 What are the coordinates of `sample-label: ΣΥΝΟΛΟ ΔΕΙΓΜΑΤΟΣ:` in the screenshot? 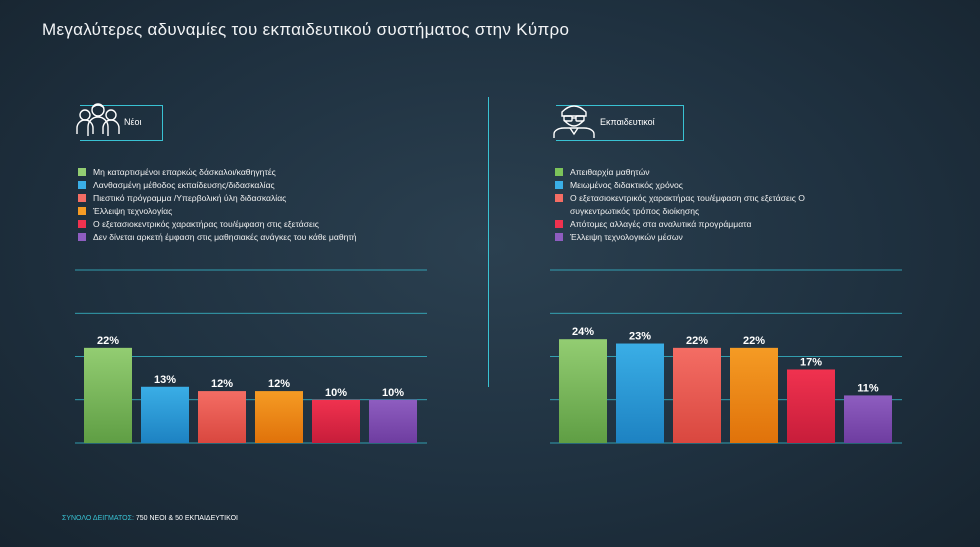 It's located at (98, 518).